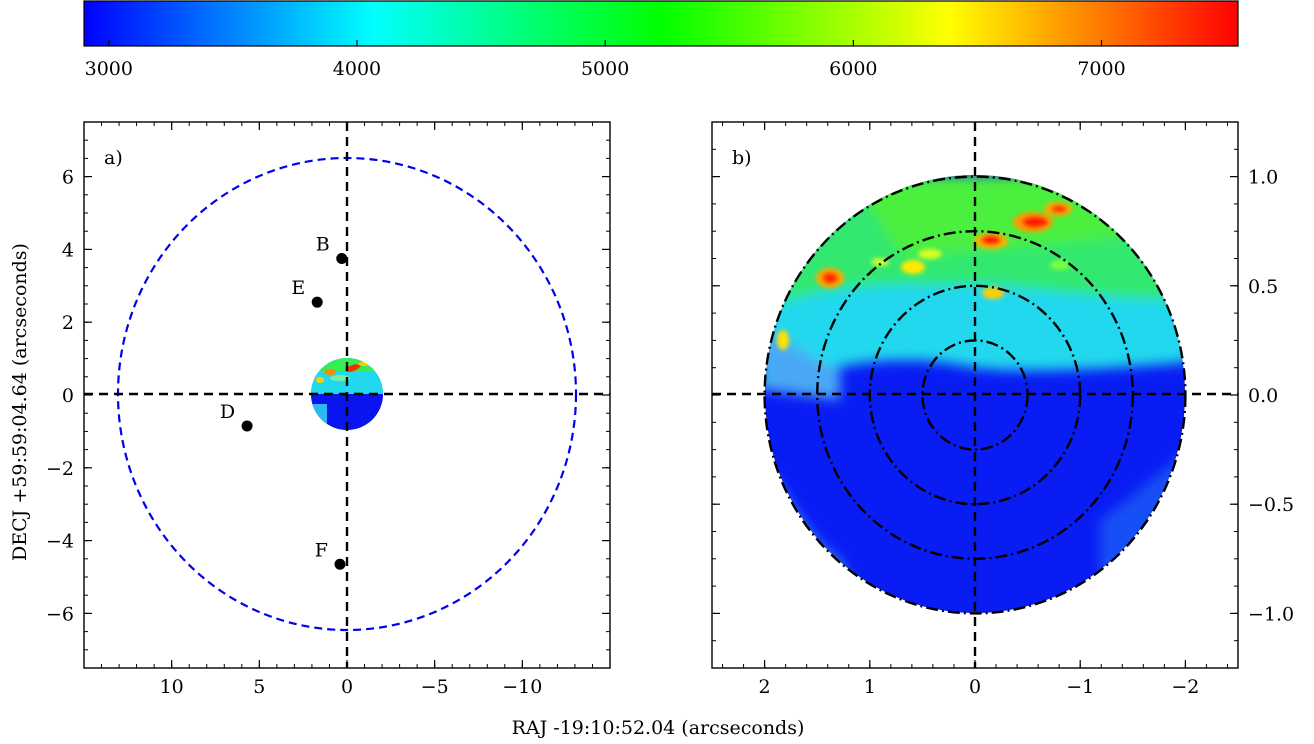 The height and width of the screenshot is (744, 1314). I want to click on point-label-F: F, so click(321, 550).